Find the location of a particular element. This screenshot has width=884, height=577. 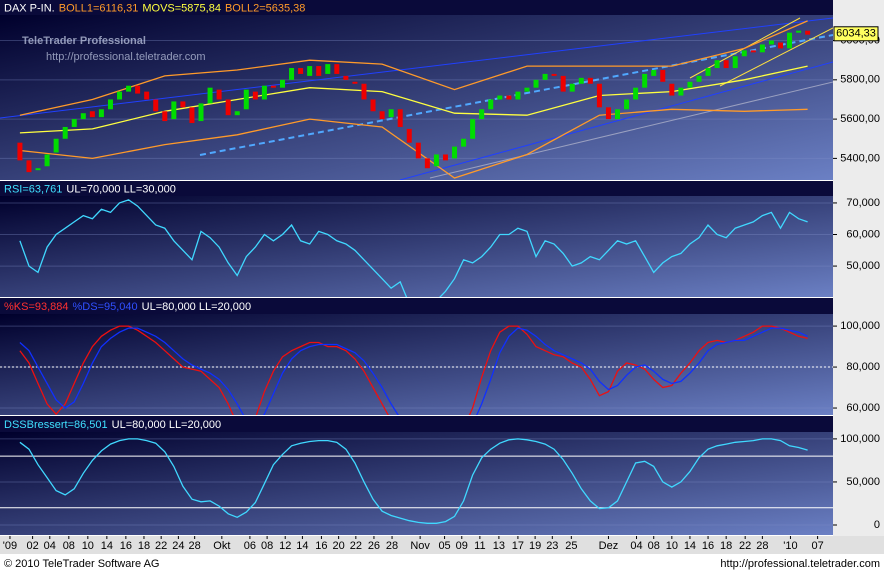

x-tick-label: 10 is located at coordinates (672, 546).